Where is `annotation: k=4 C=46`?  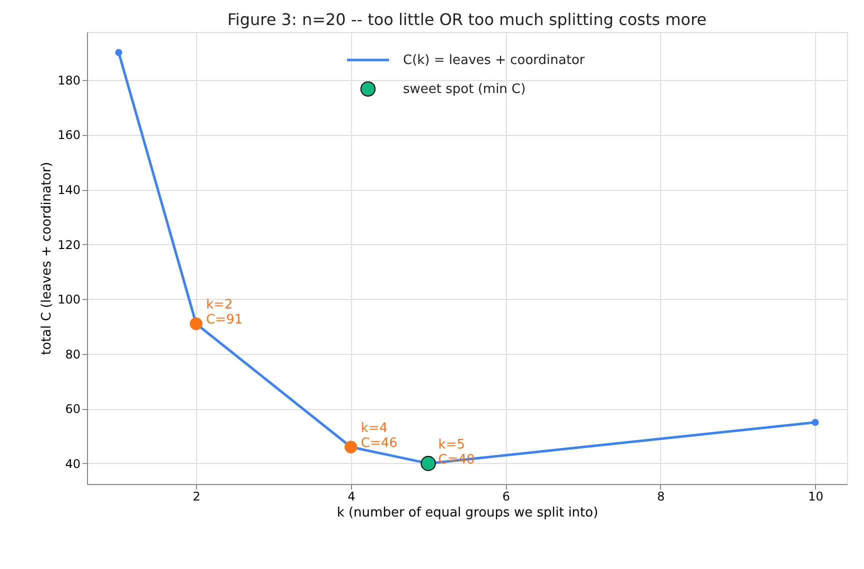 annotation: k=4 C=46 is located at coordinates (379, 436).